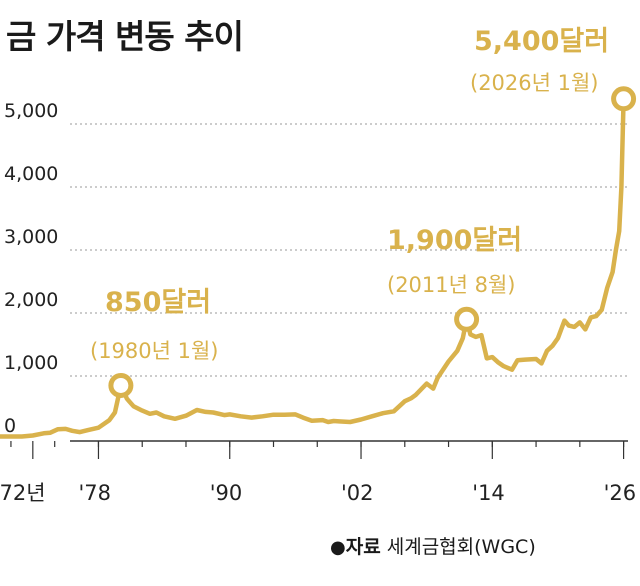 This screenshot has width=640, height=586. Describe the element at coordinates (454, 240) in the screenshot. I see `annotation-value: 1,900달러` at that location.